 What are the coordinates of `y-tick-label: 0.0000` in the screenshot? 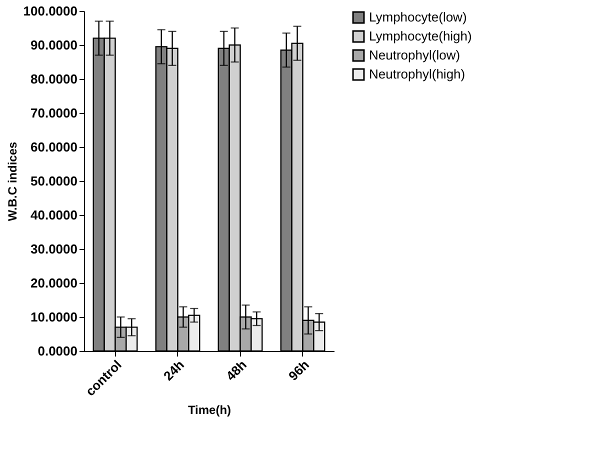 It's located at (58, 351).